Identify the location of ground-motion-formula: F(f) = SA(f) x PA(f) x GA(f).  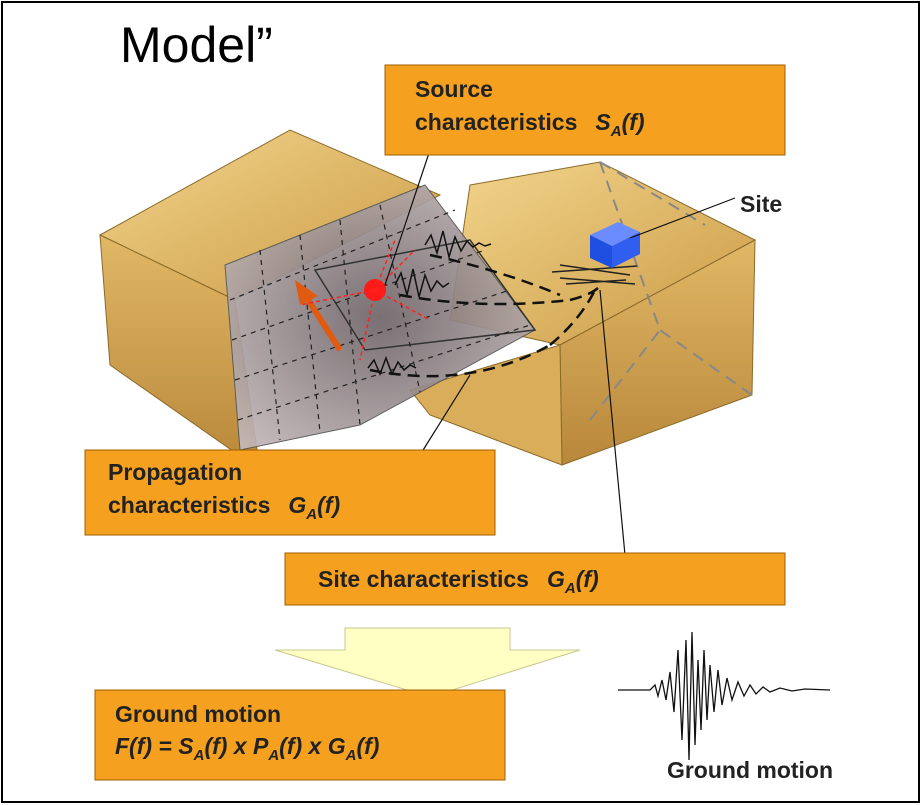
(247, 748).